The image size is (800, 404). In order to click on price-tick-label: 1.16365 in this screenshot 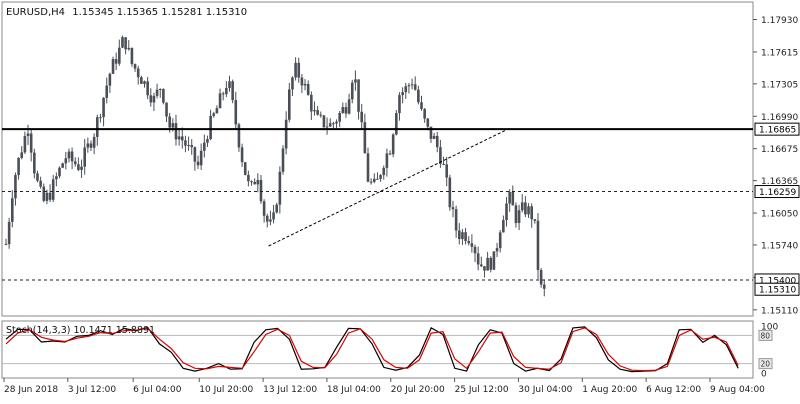, I will do `click(779, 182)`.